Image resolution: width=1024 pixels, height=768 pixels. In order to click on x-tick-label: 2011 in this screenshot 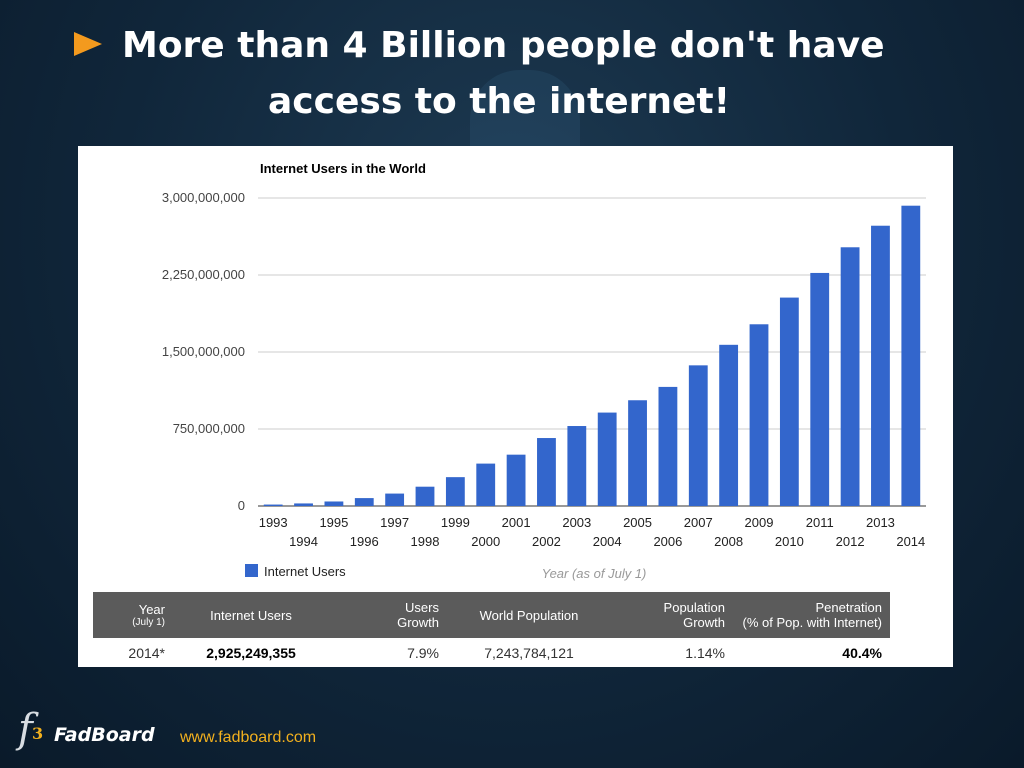, I will do `click(820, 522)`.